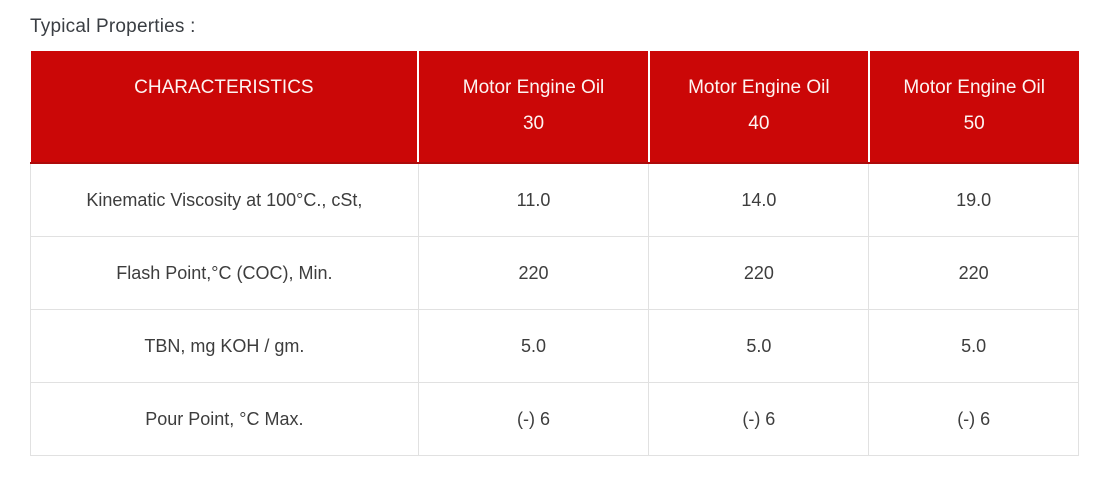 This screenshot has width=1093, height=495. What do you see at coordinates (759, 199) in the screenshot?
I see `value-cell: 14.0` at bounding box center [759, 199].